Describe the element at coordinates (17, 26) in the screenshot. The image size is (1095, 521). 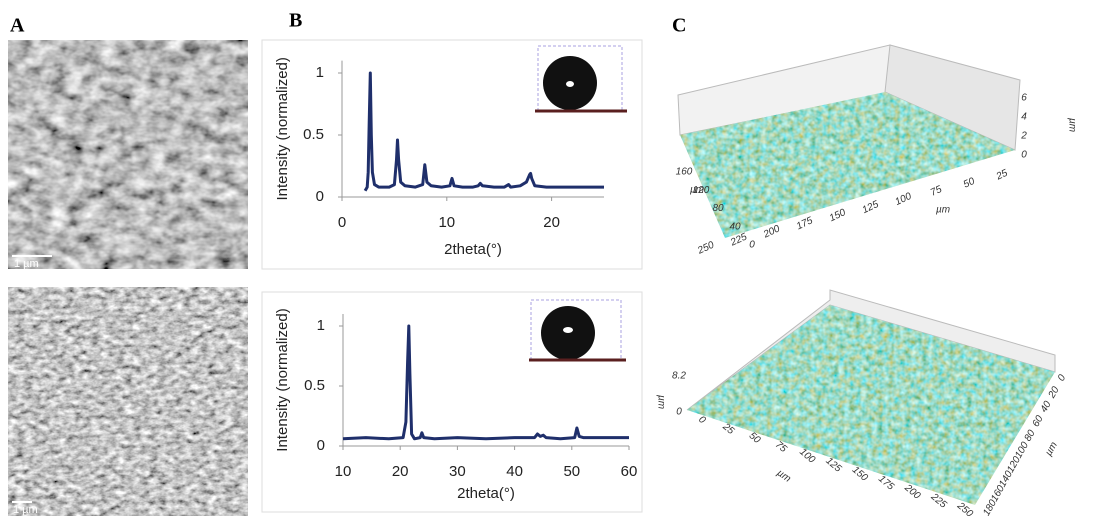
I see `panel-label: A` at that location.